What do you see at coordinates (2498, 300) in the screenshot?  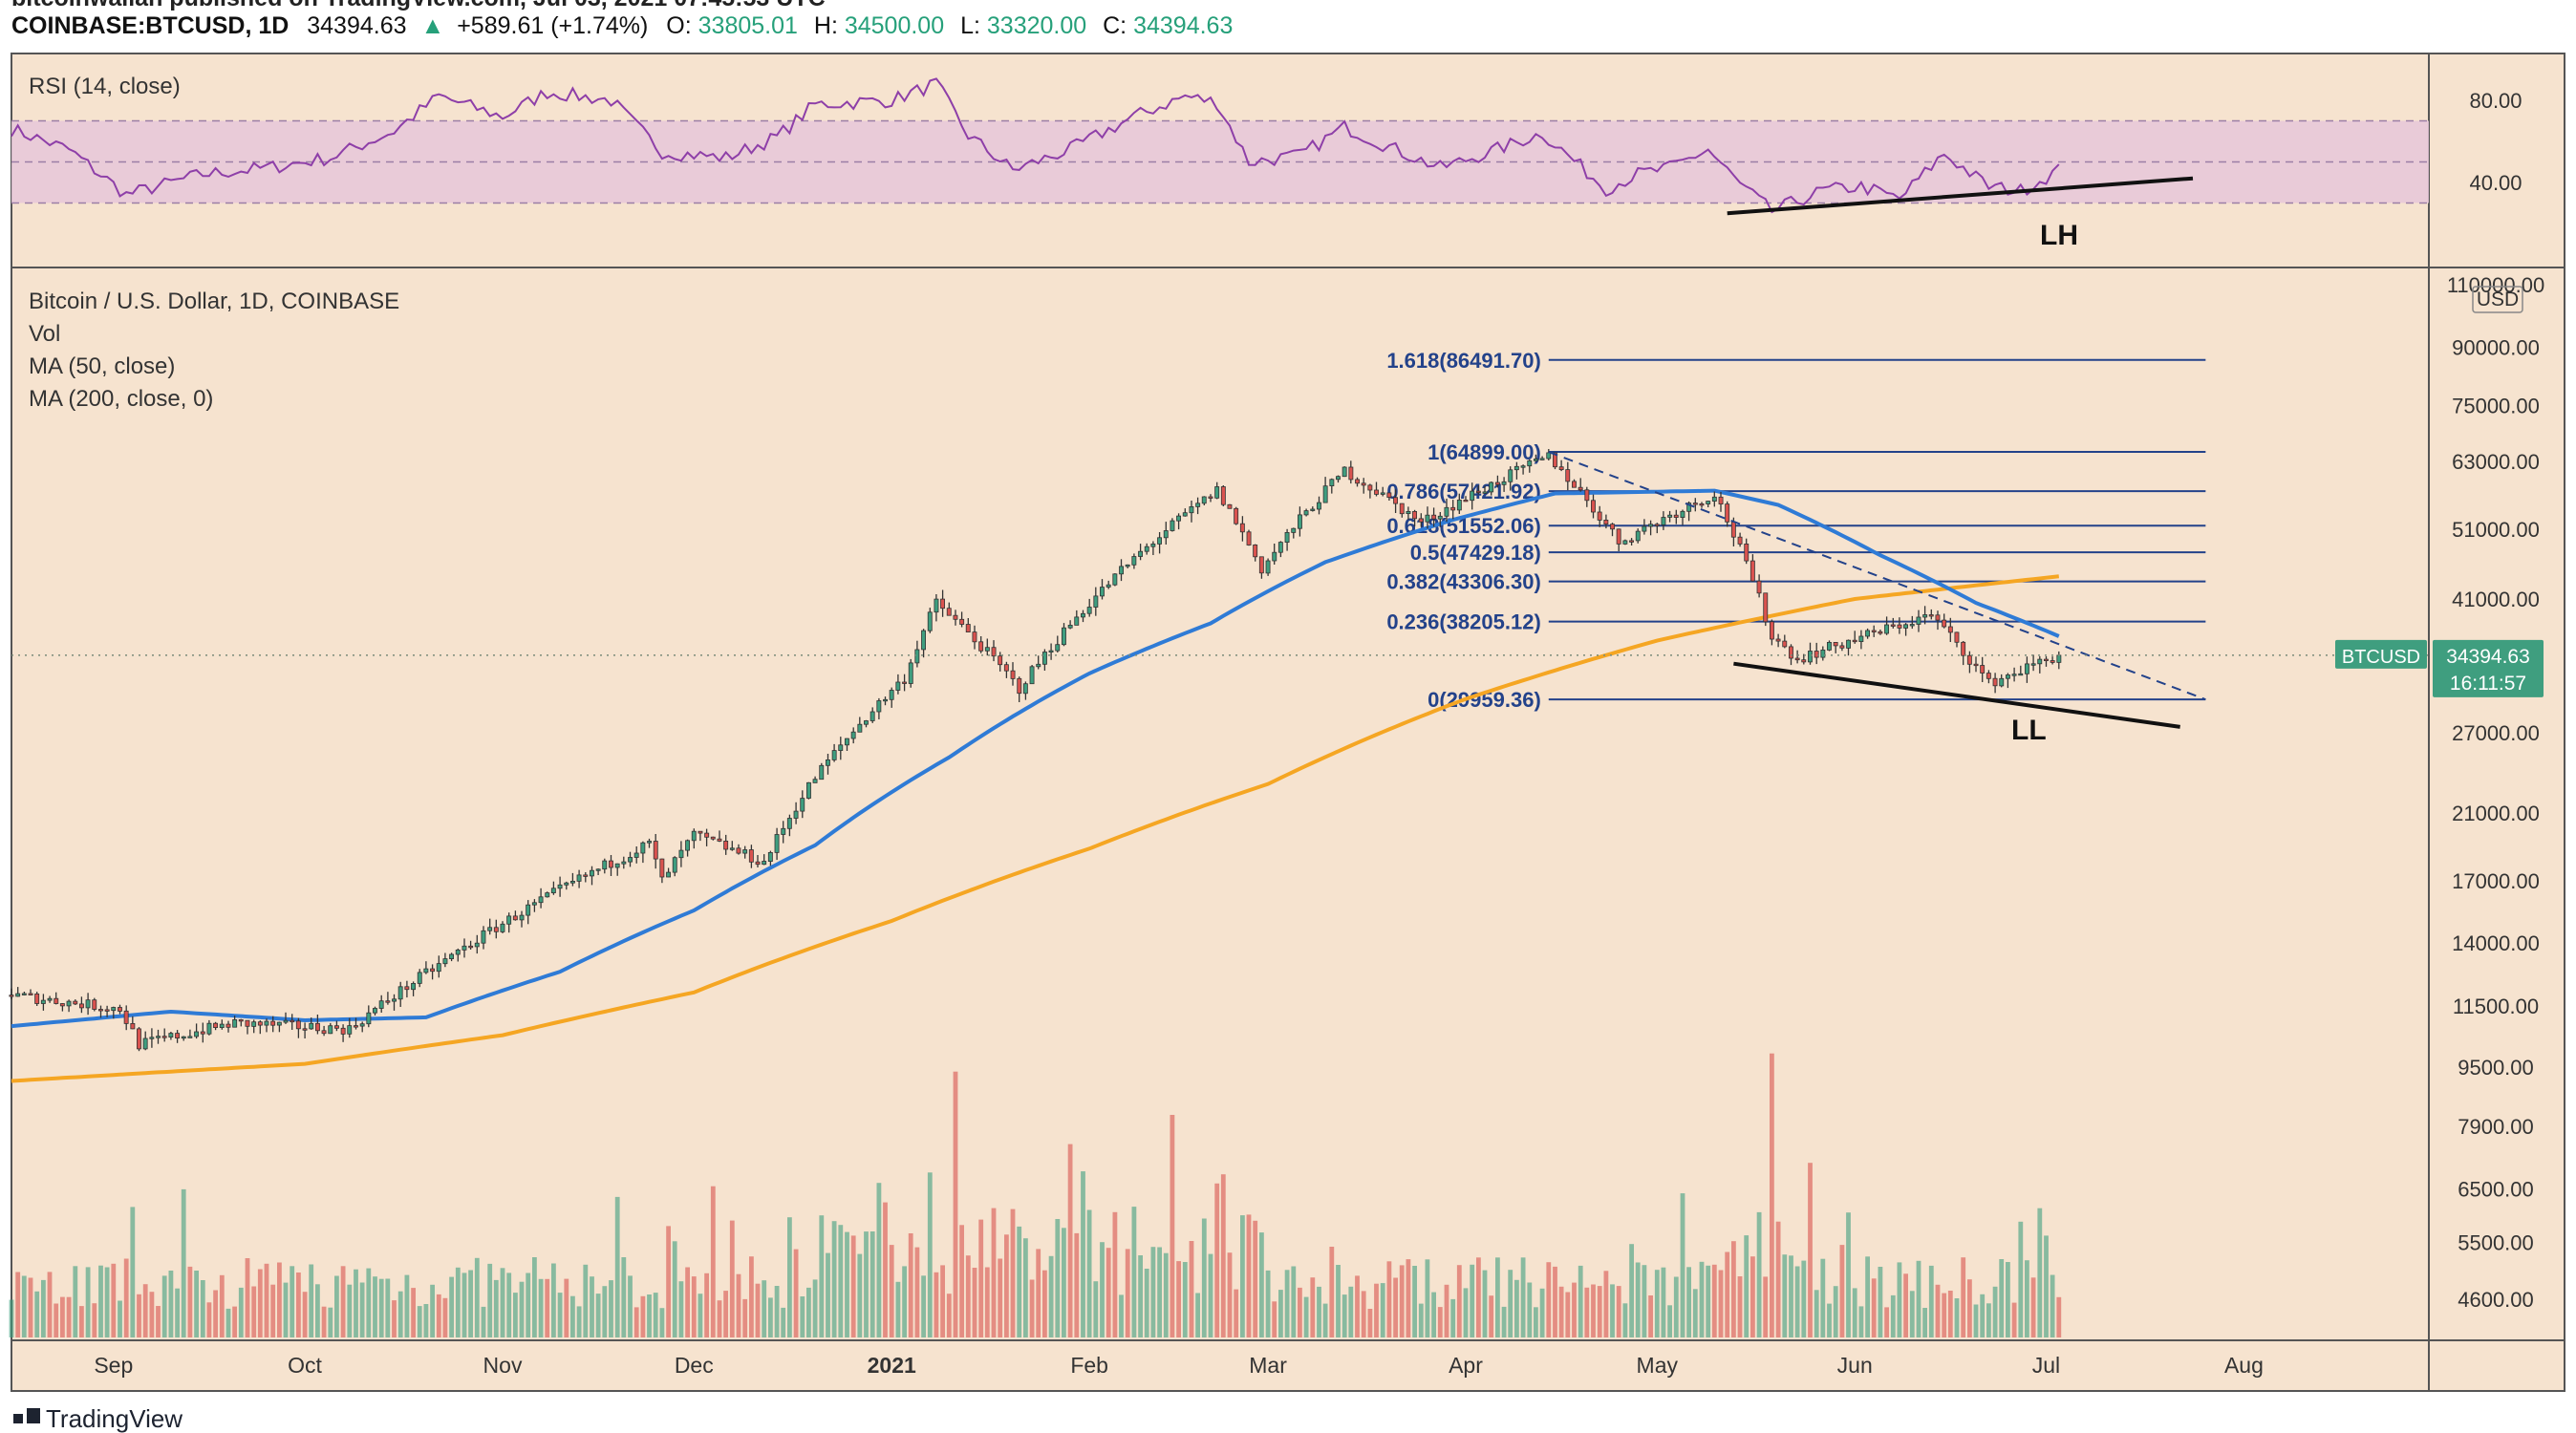 I see `currency-label: USD` at bounding box center [2498, 300].